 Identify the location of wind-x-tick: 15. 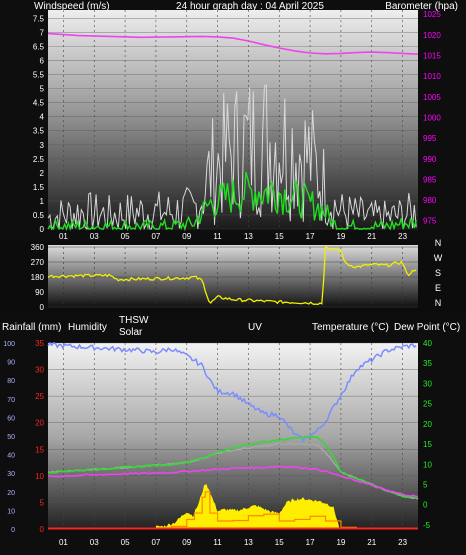
(279, 236).